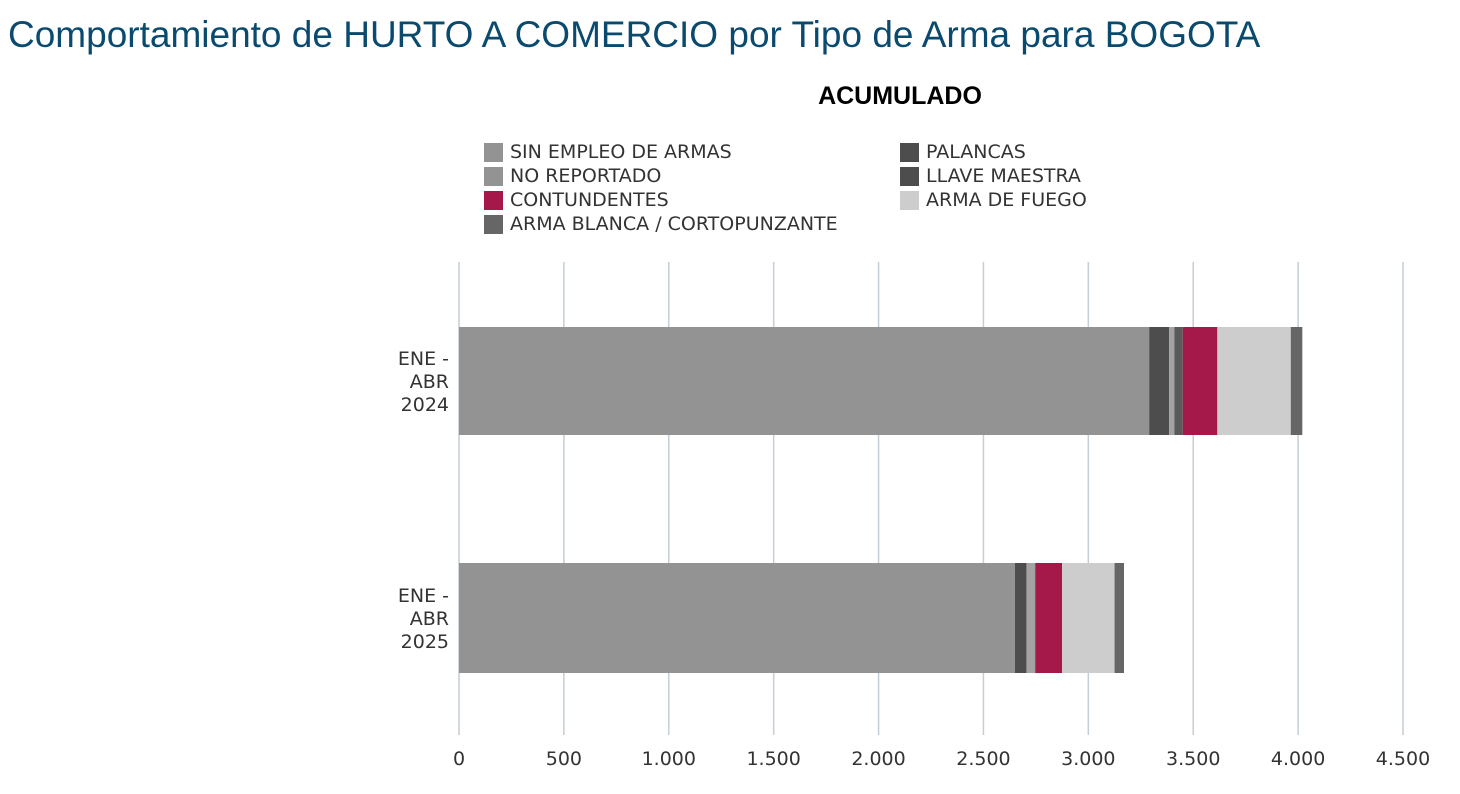  What do you see at coordinates (983, 759) in the screenshot?
I see `x-tick-label: 2.500` at bounding box center [983, 759].